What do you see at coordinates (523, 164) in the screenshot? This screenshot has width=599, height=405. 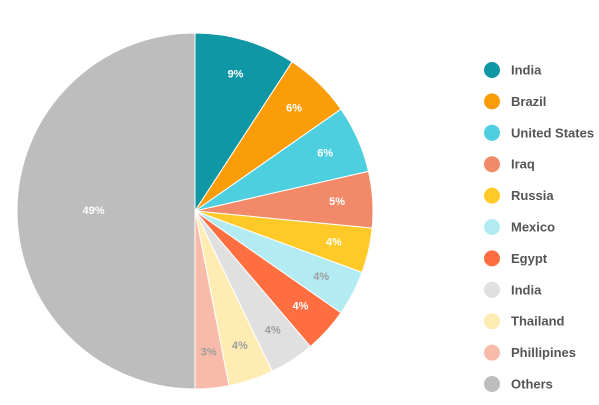 I see `legend-label-4: Iraq` at bounding box center [523, 164].